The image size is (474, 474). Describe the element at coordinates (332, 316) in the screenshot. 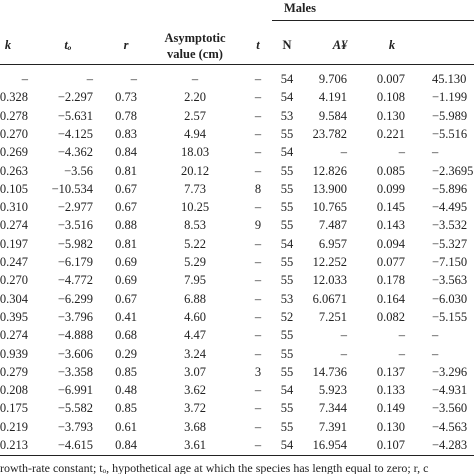

I see `table-cell: 7.251` at that location.